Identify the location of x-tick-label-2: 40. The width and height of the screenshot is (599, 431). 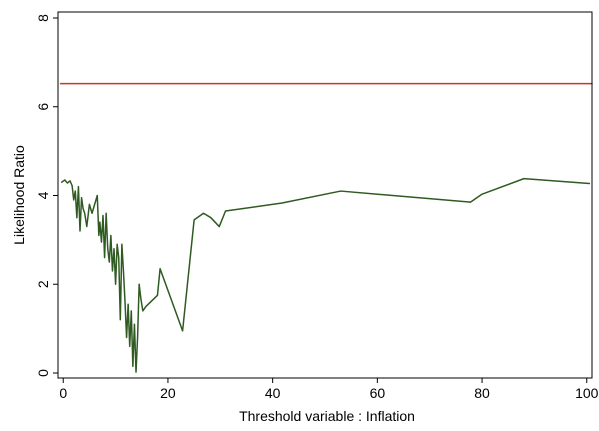
(273, 393).